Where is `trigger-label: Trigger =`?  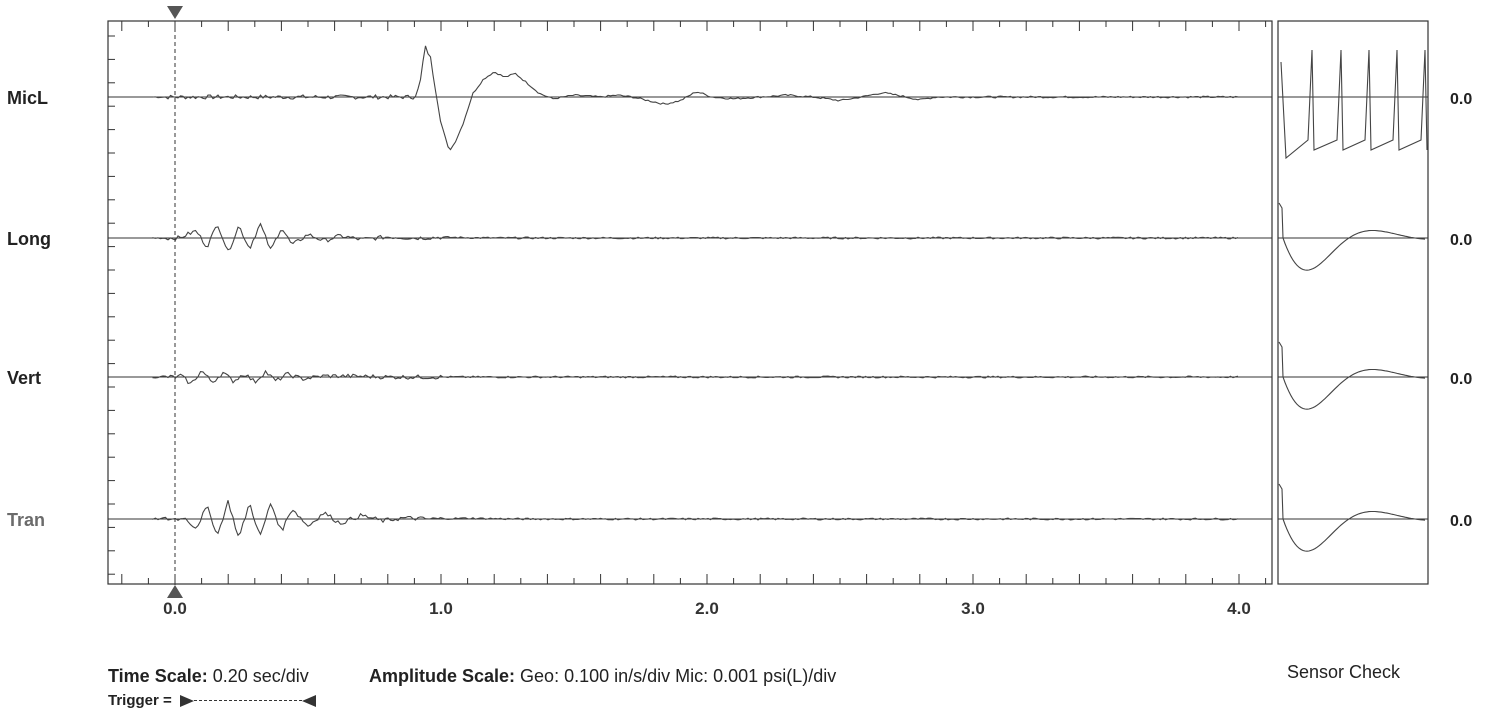 trigger-label: Trigger = is located at coordinates (140, 700).